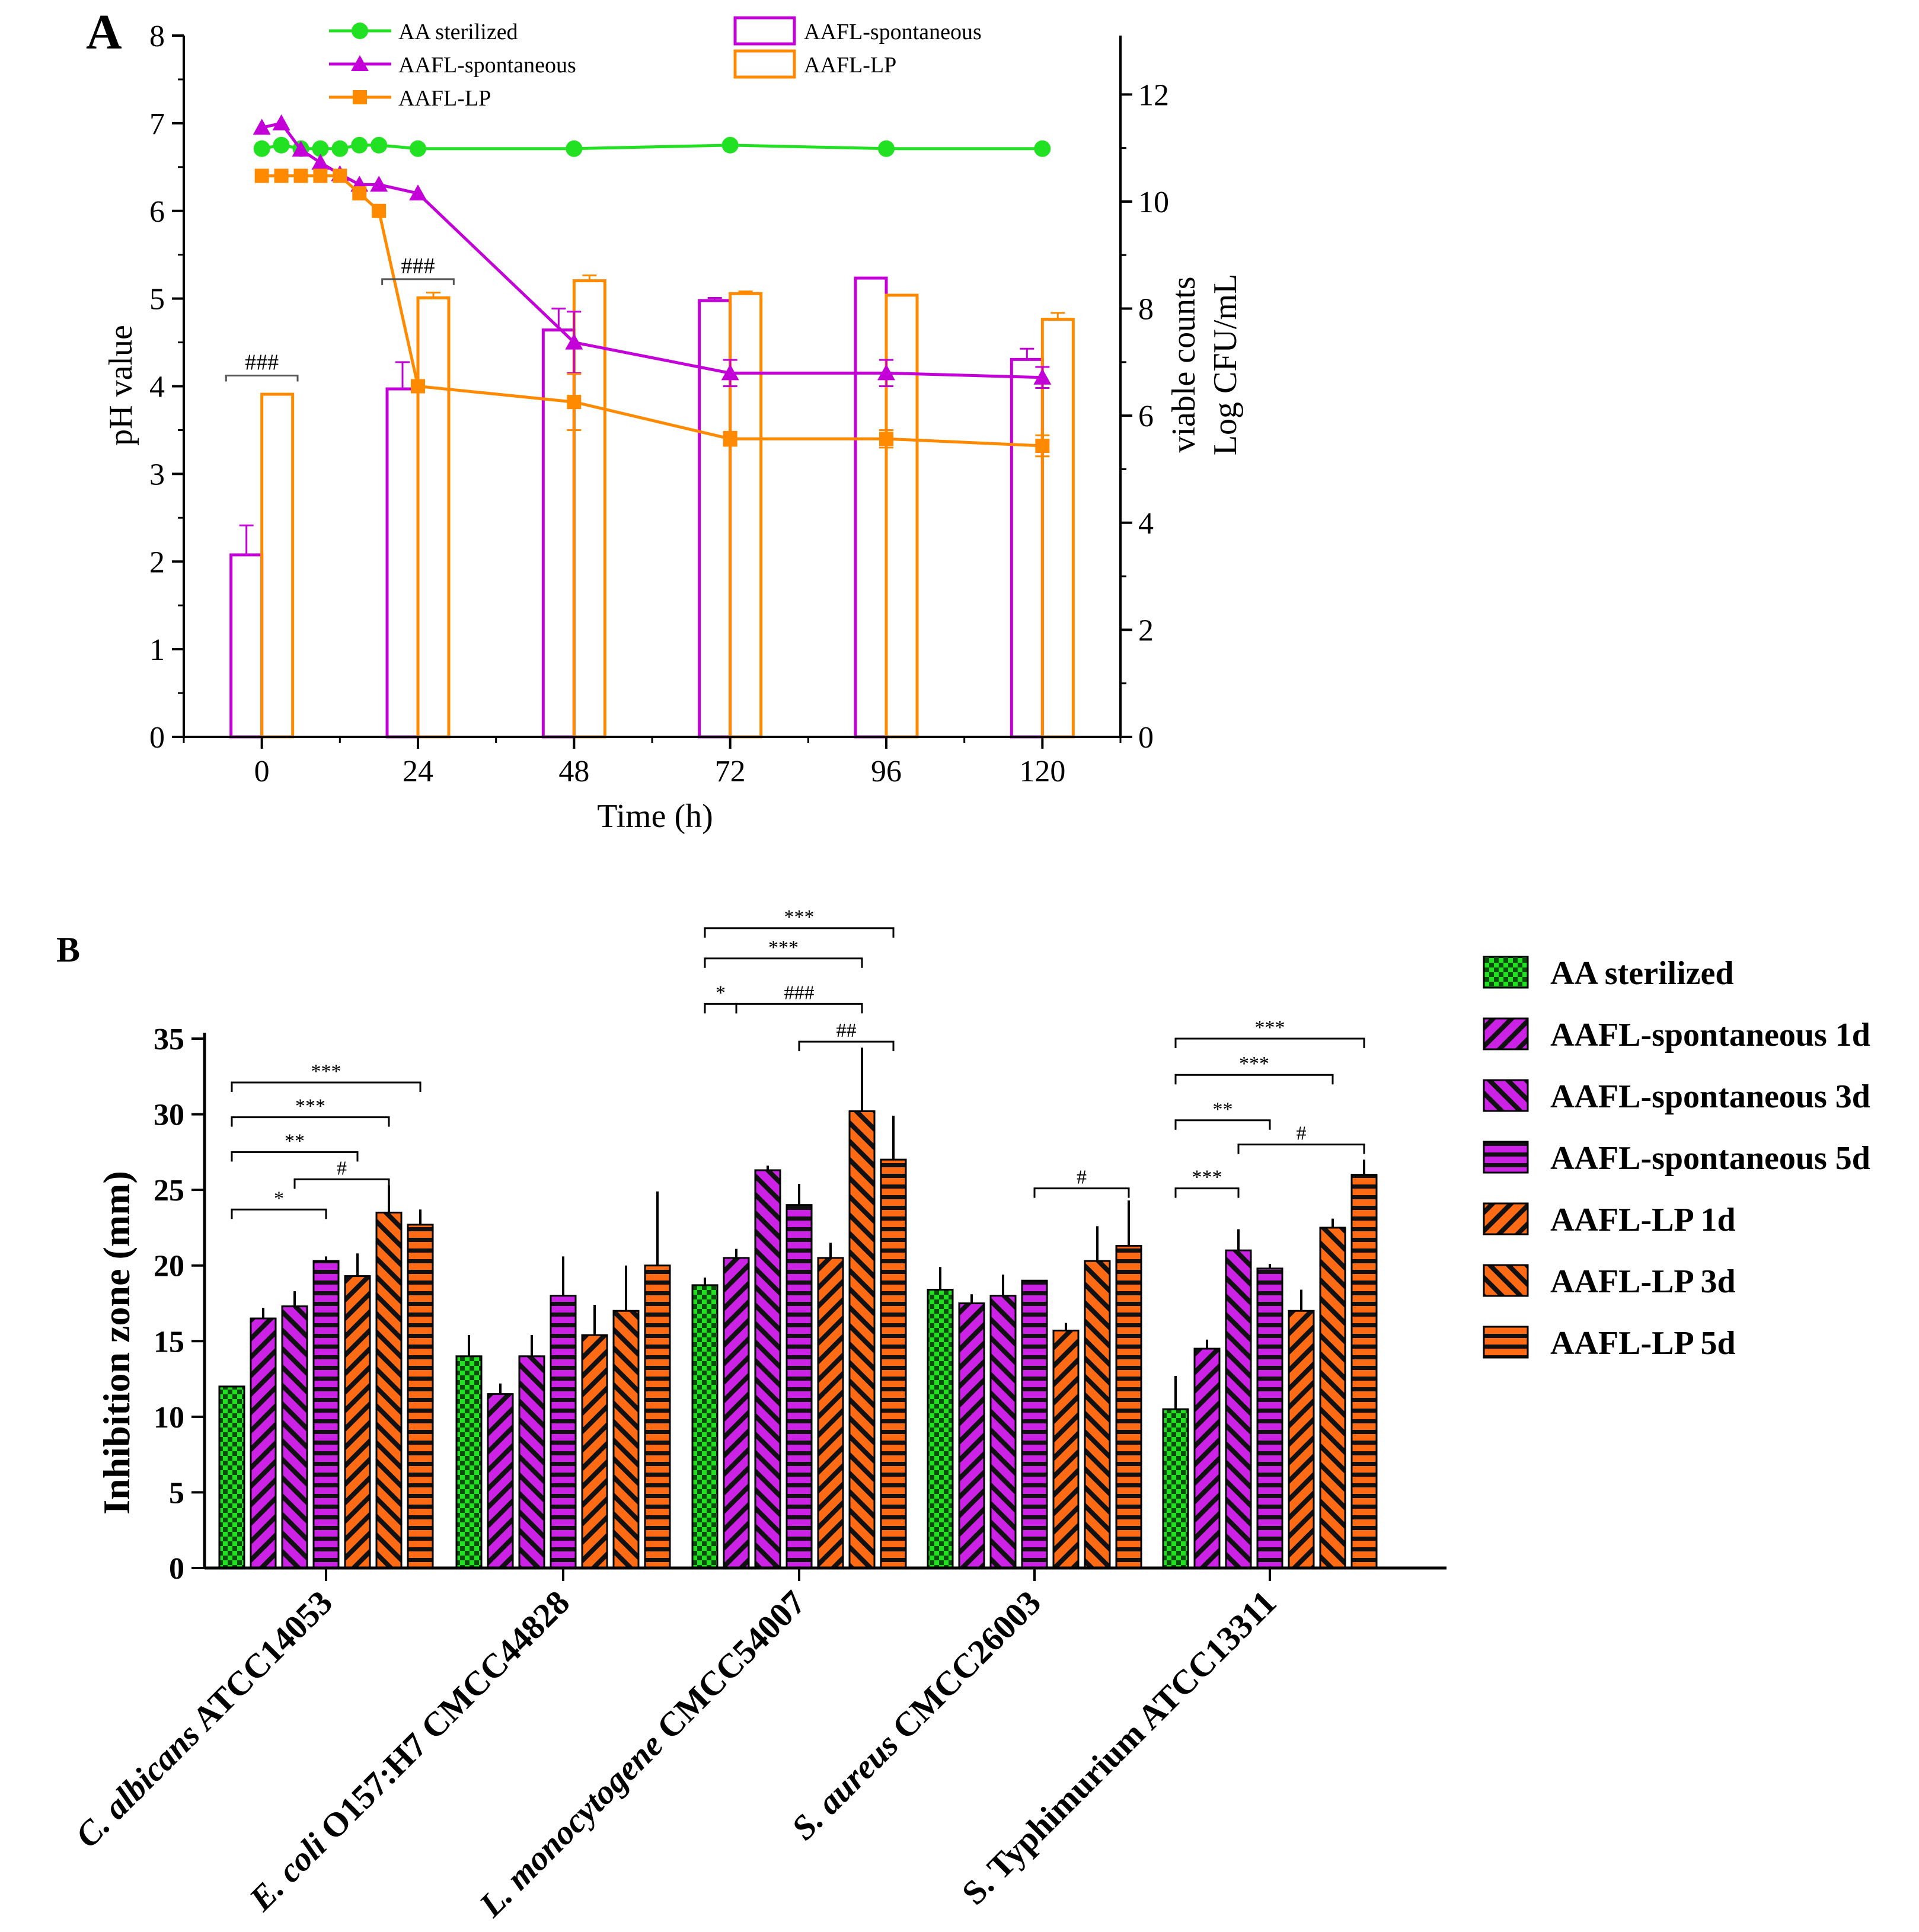  Describe the element at coordinates (1146, 630) in the screenshot. I see `right-tick-label: 2` at that location.